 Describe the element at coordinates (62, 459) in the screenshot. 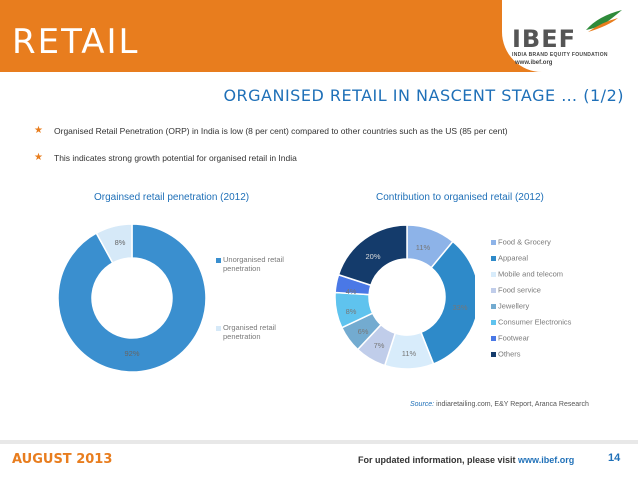

I see `footer-date: AUGUST 2013` at that location.